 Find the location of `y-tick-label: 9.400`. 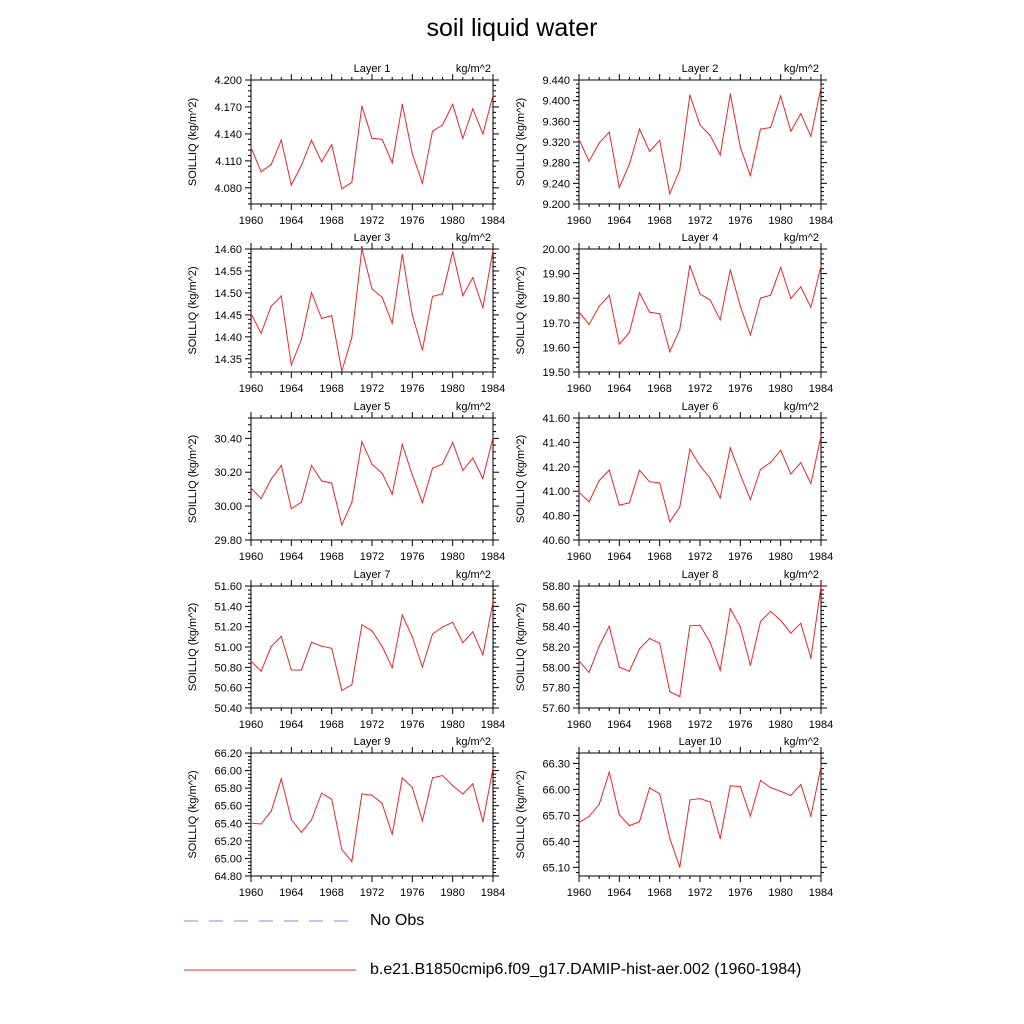

y-tick-label: 9.400 is located at coordinates (556, 102).